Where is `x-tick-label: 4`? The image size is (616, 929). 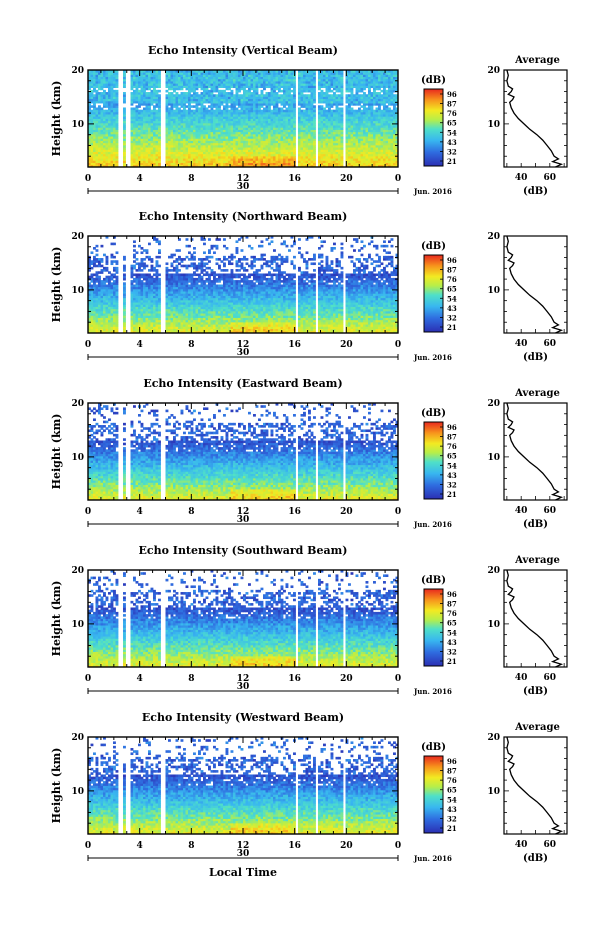 x-tick-label: 4 is located at coordinates (140, 179).